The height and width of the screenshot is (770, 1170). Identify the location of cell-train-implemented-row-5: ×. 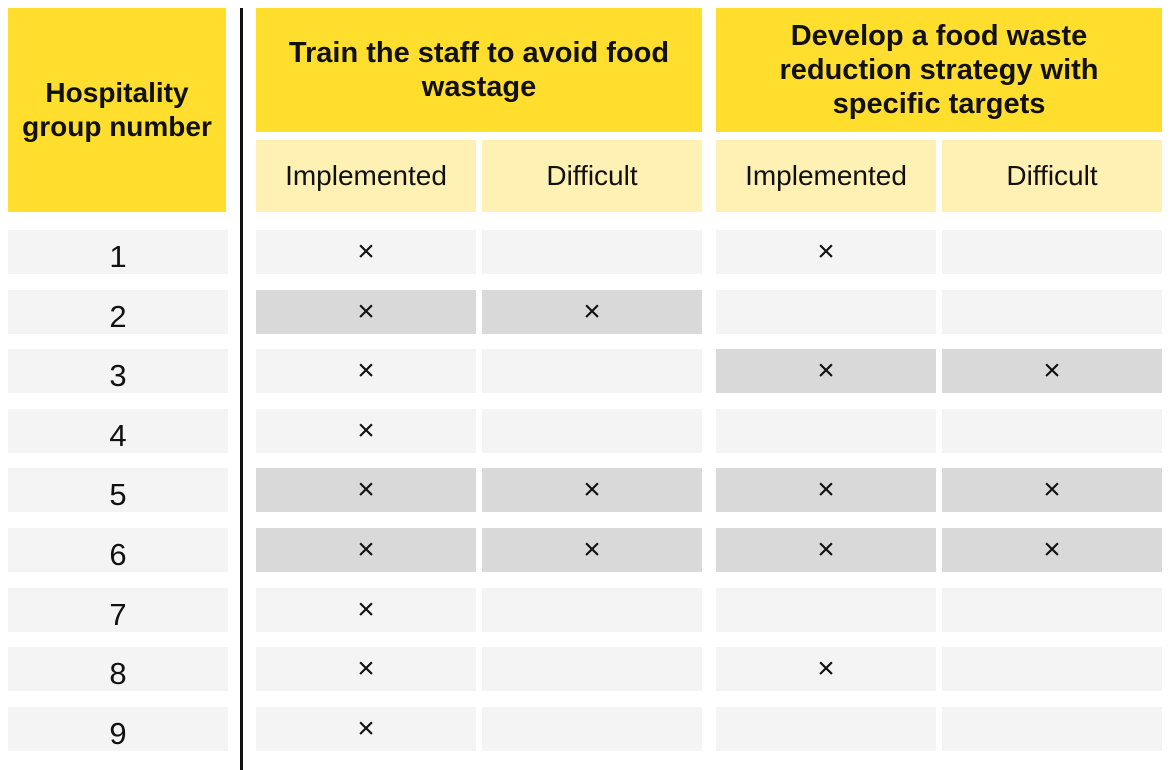
(366, 490).